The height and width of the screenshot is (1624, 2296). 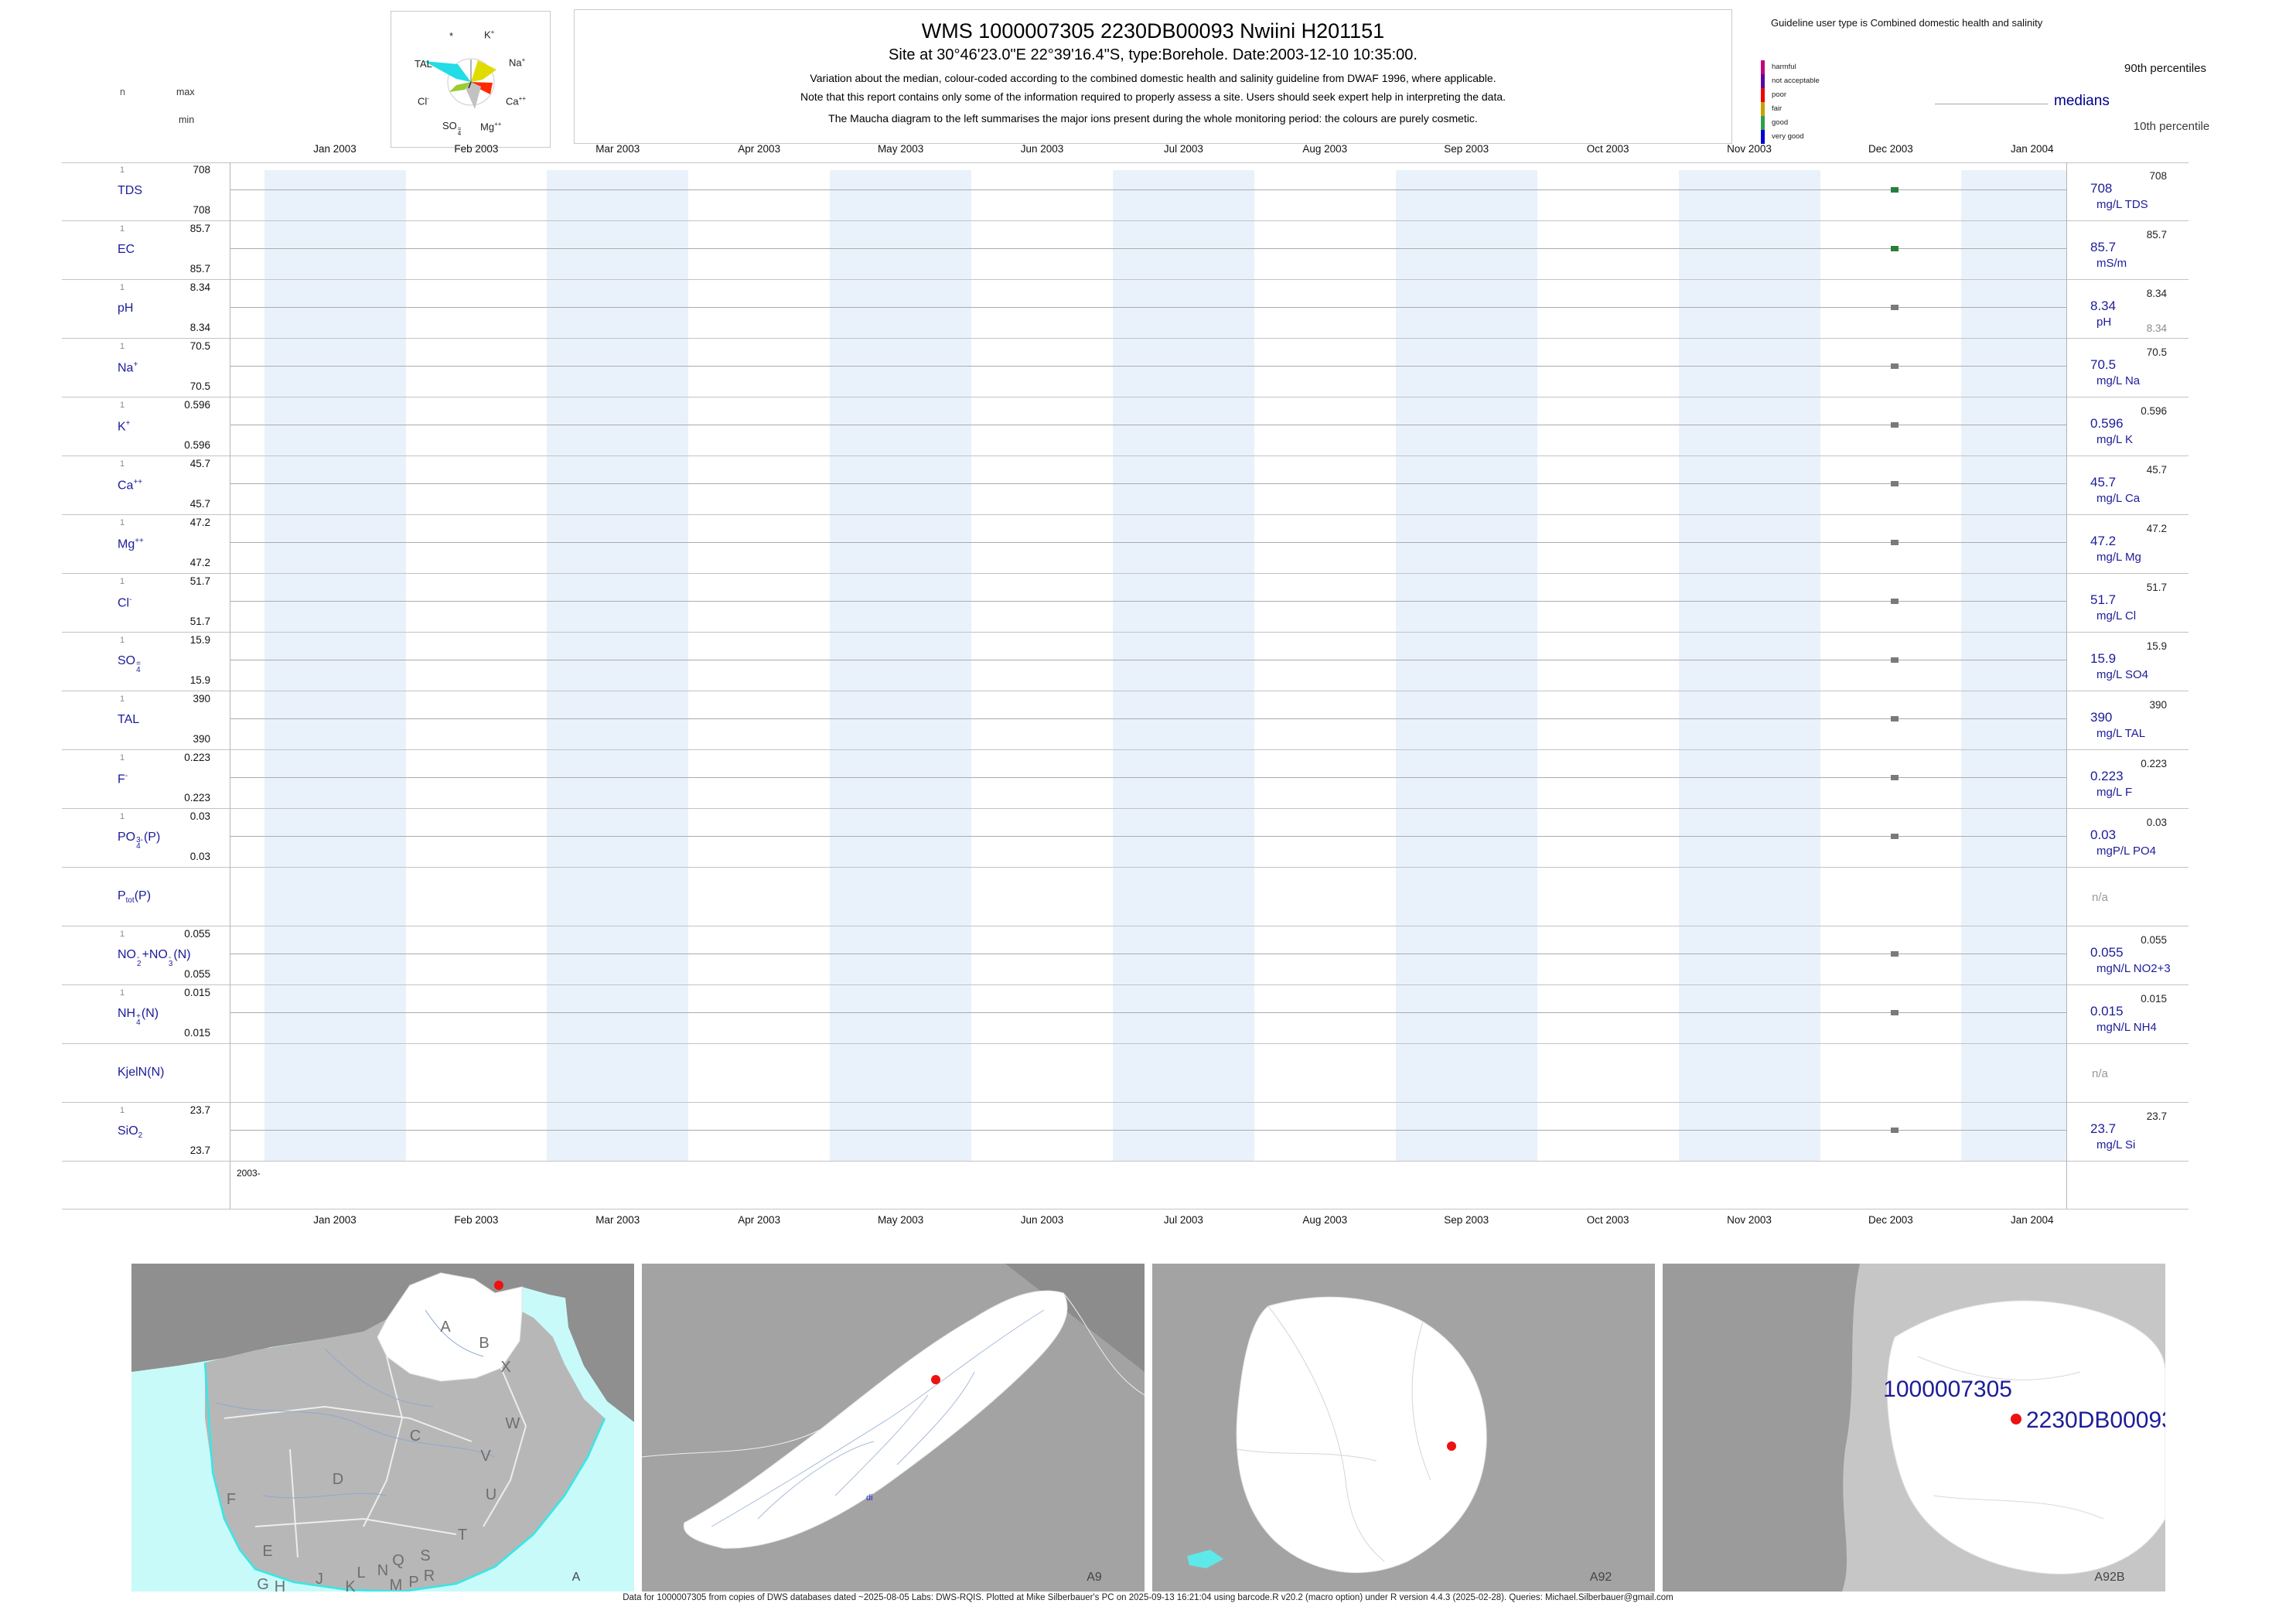 What do you see at coordinates (2154, 411) in the screenshot?
I see `p90-value: 0.596` at bounding box center [2154, 411].